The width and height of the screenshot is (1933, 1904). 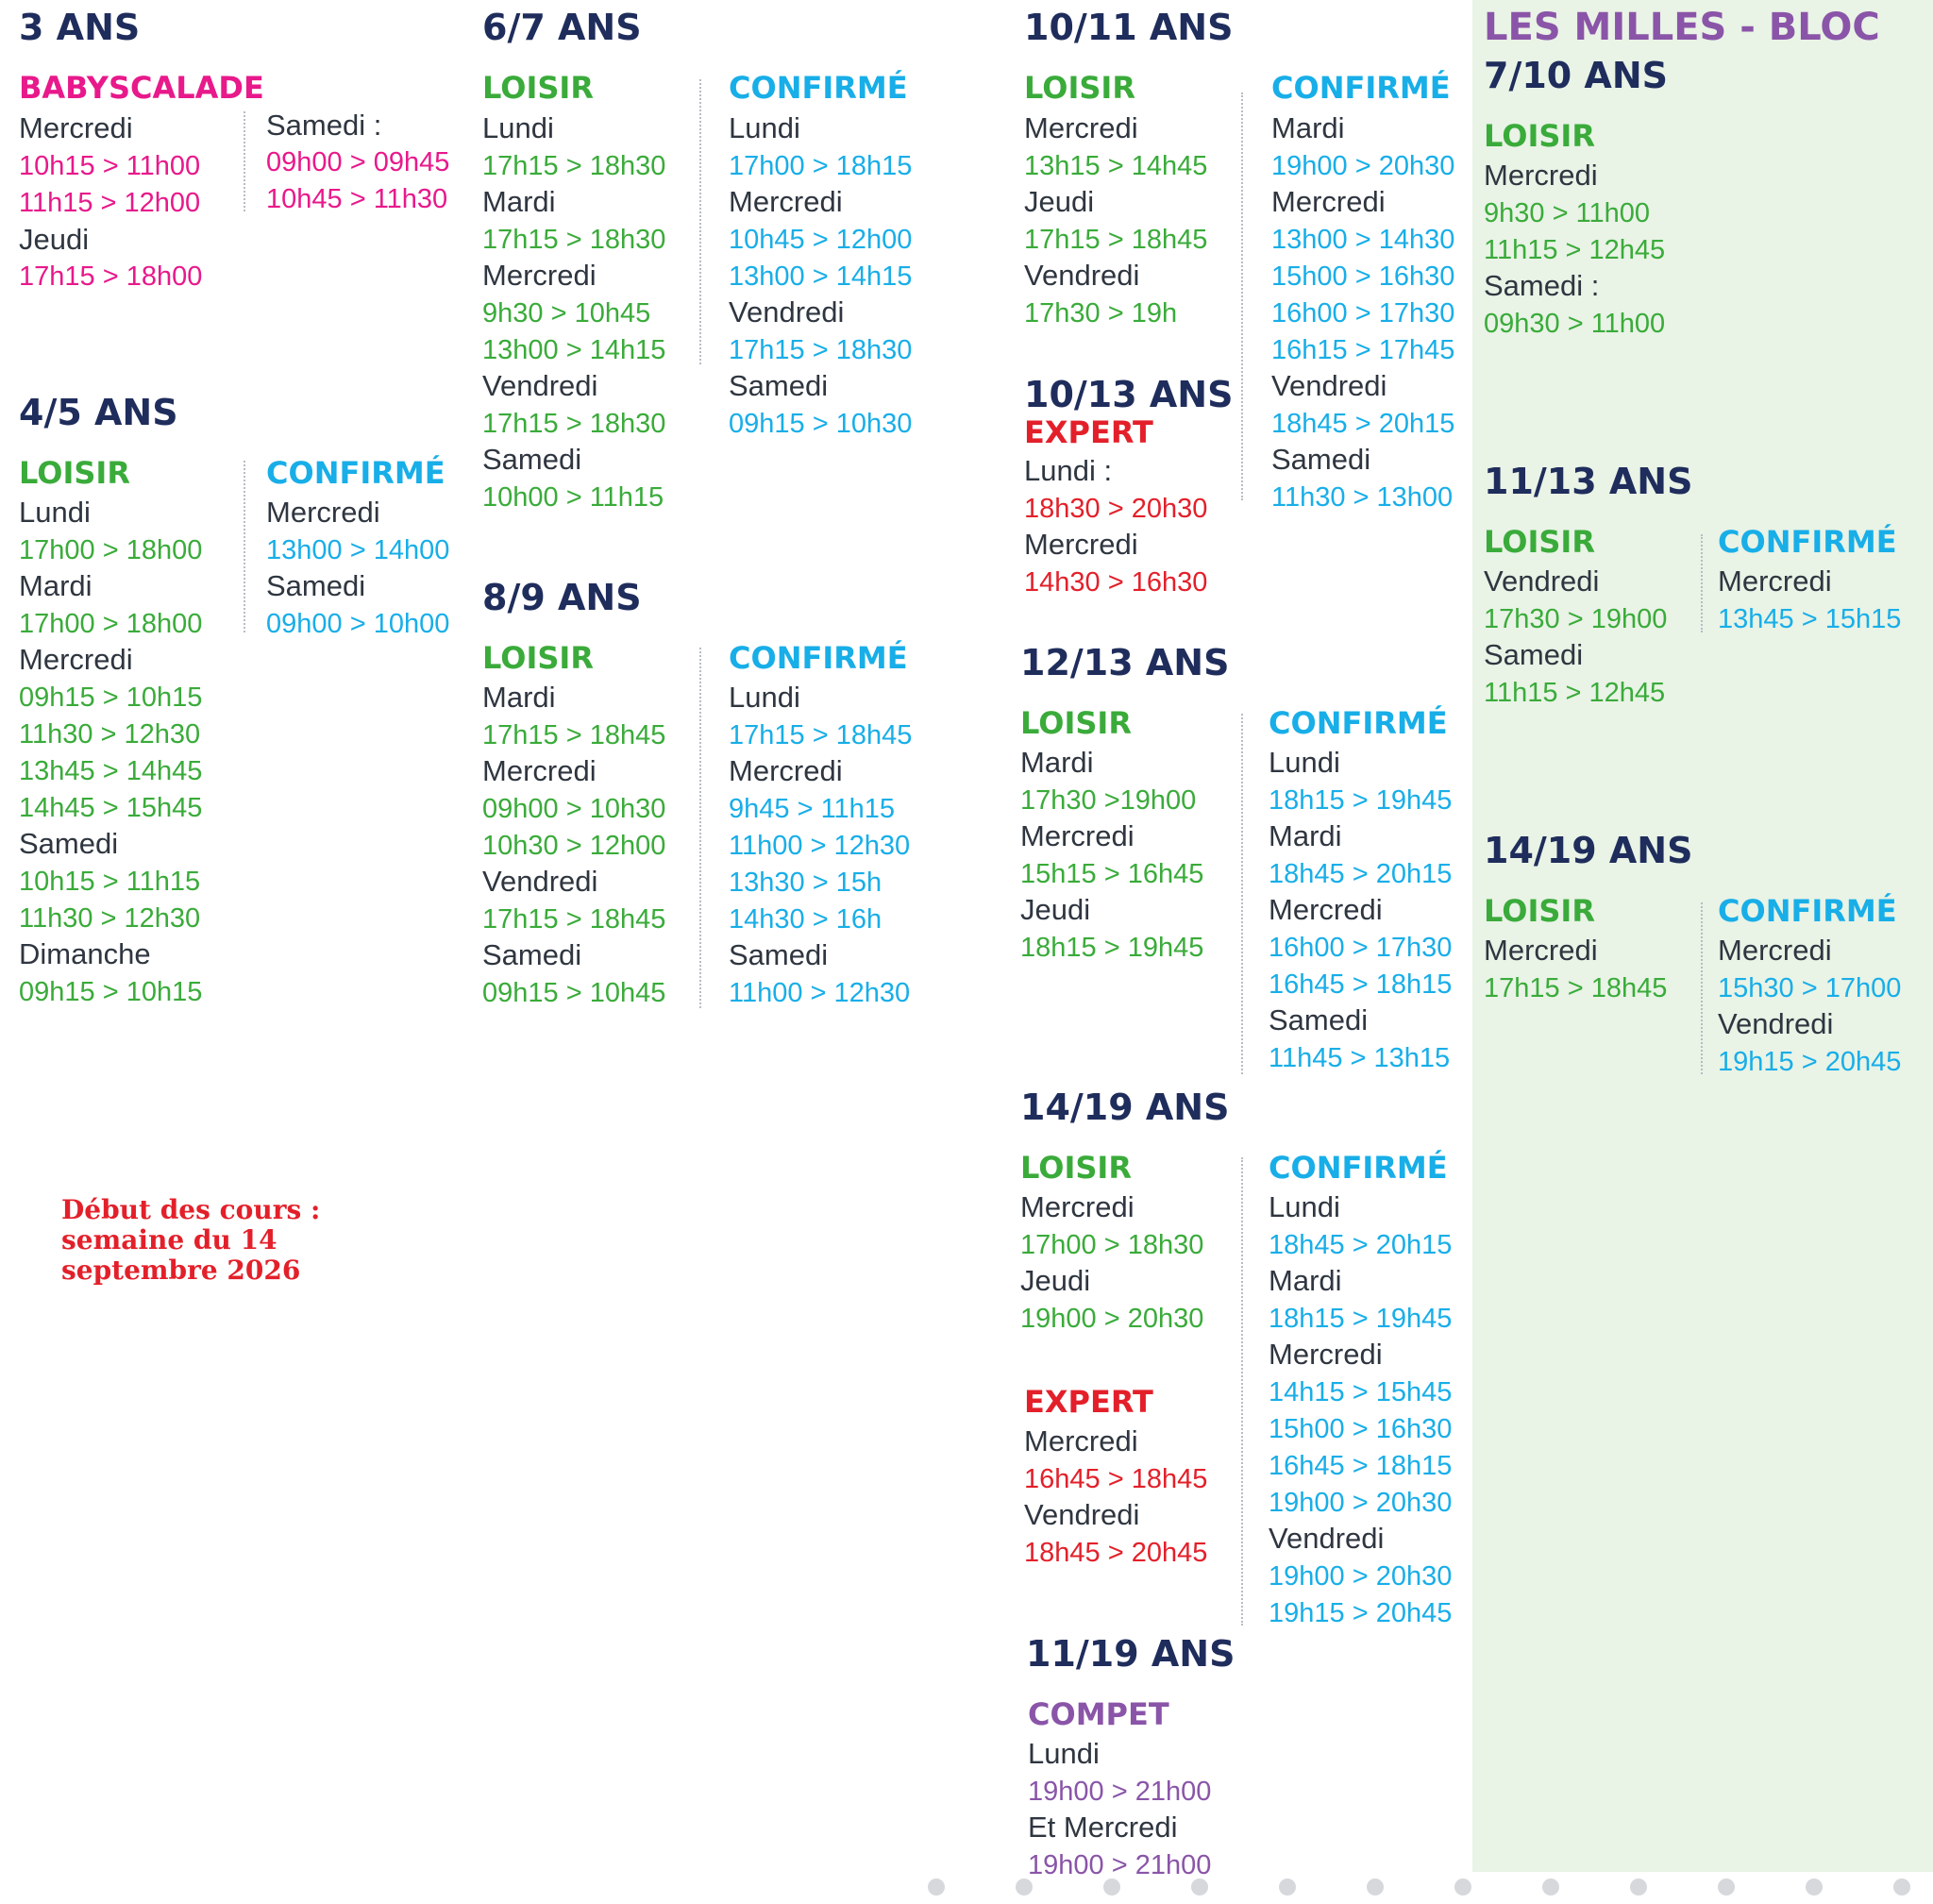 What do you see at coordinates (358, 162) in the screenshot?
I see `time-slot: 09h00 > 09h45` at bounding box center [358, 162].